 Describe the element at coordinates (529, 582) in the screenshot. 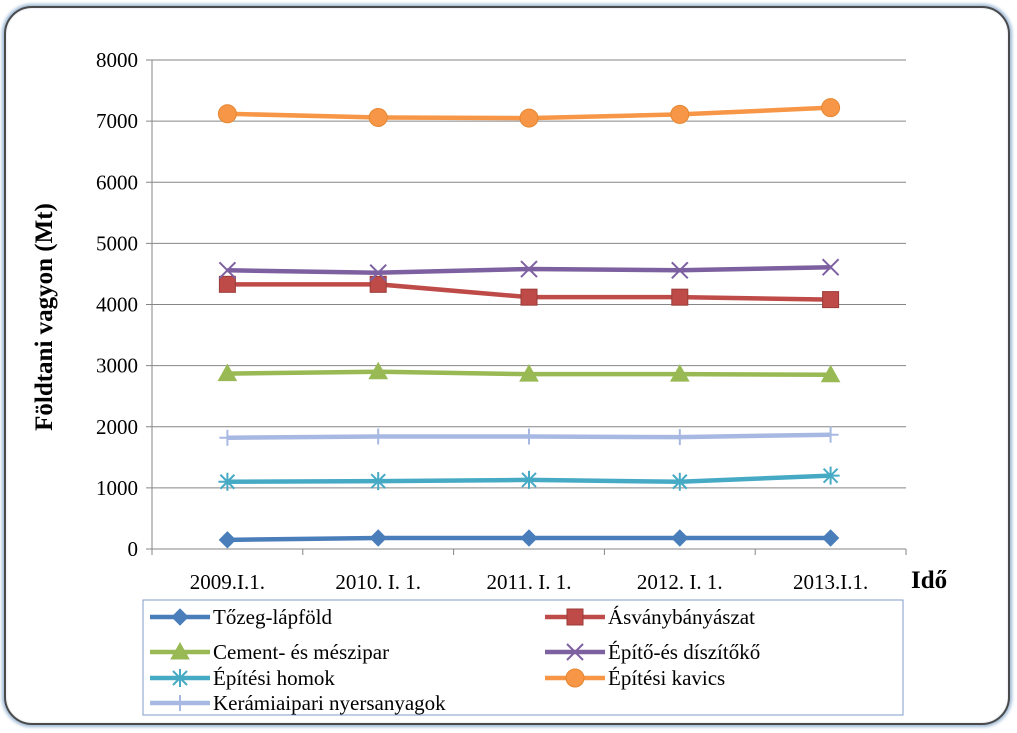

I see `x-tick-label: 2011. I. 1.` at that location.